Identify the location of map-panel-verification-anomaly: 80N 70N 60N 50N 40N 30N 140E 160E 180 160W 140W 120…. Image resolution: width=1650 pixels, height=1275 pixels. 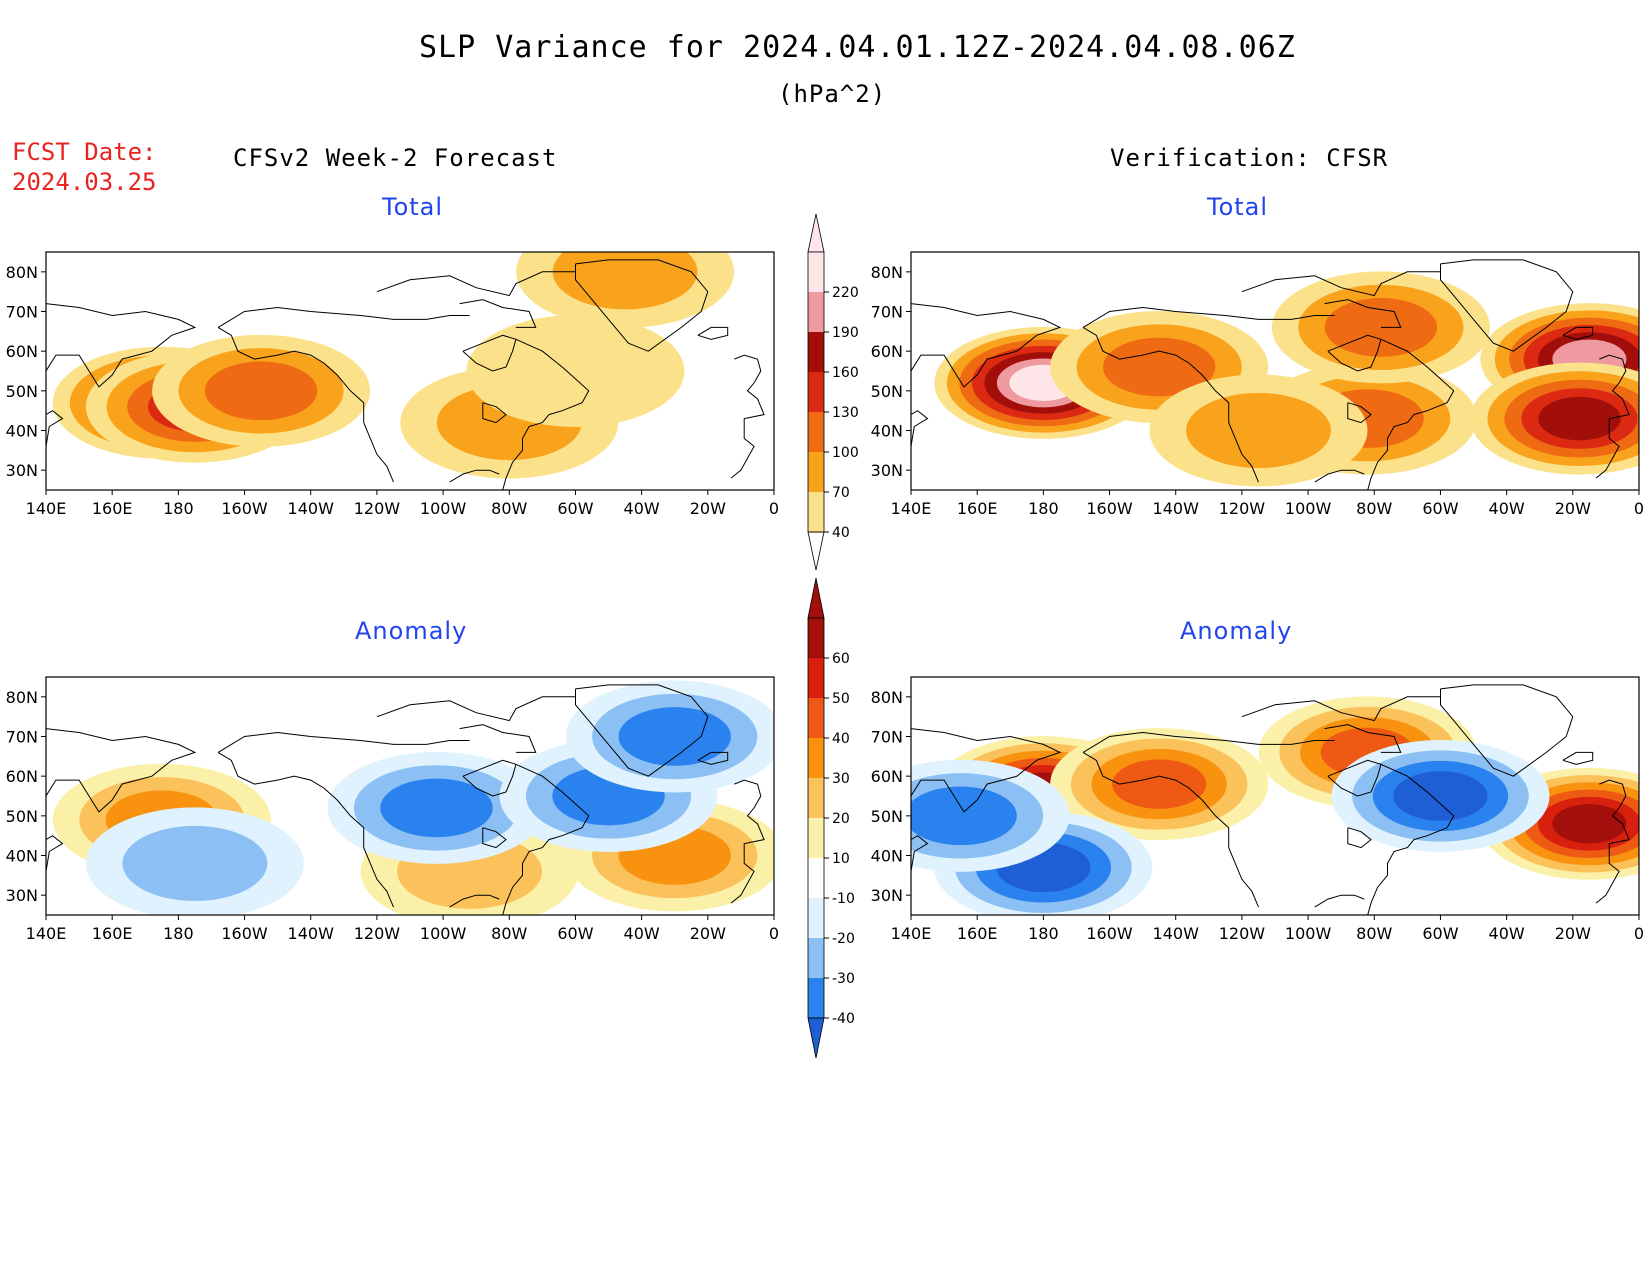
(1257, 809).